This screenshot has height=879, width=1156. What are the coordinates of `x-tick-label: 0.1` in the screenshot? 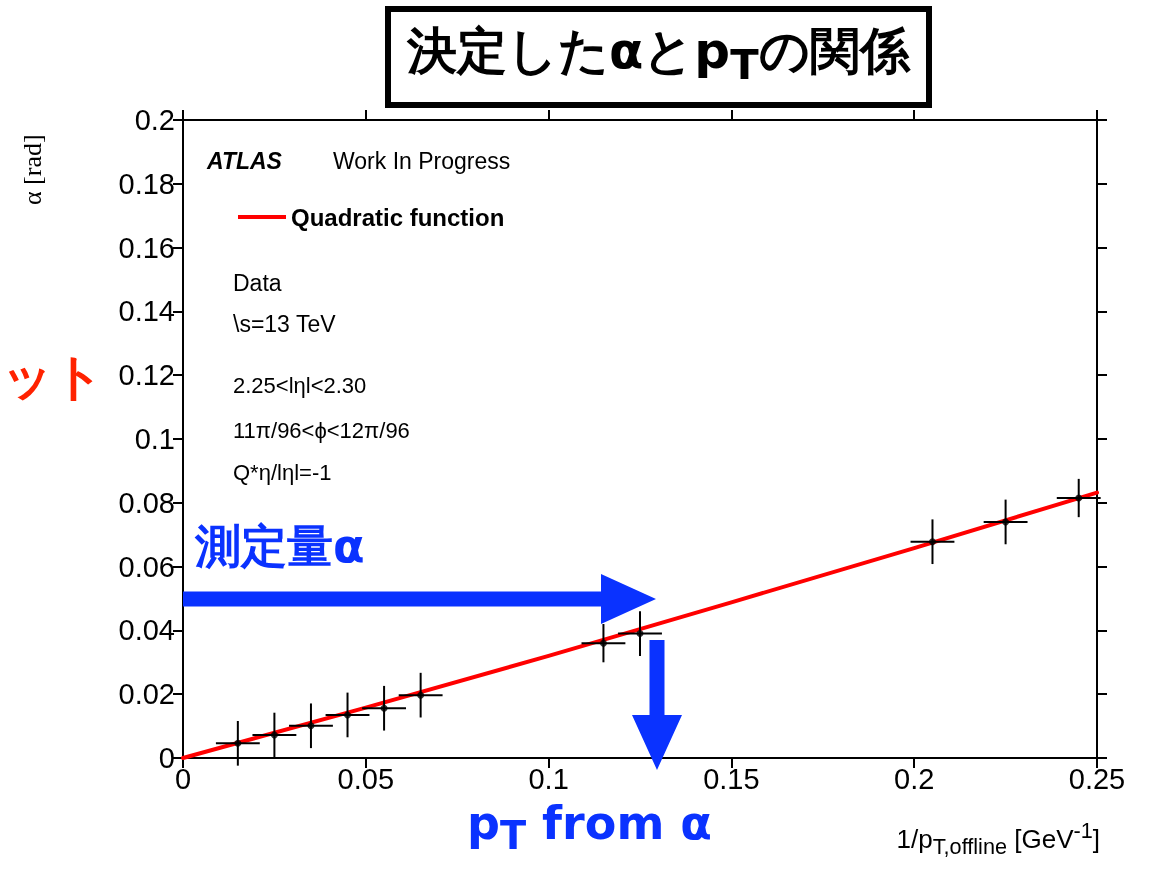 It's located at (548, 778).